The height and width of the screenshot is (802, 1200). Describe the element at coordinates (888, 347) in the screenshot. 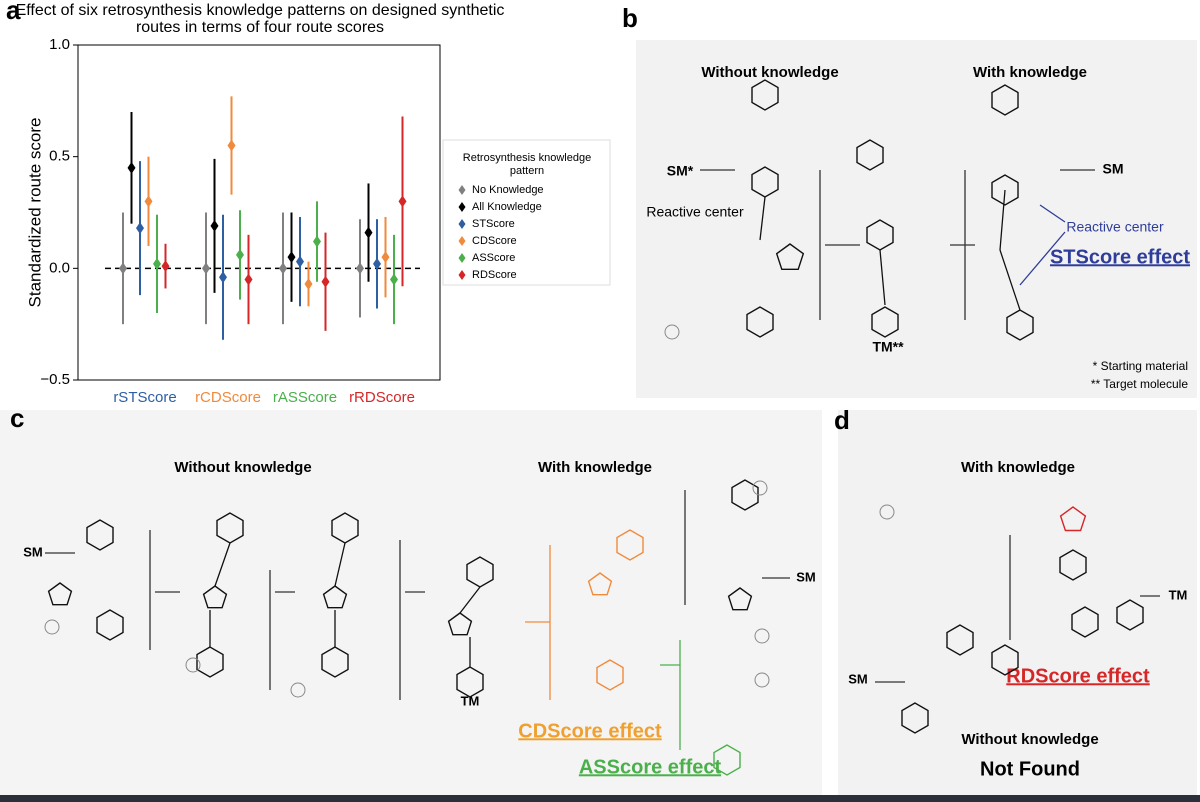

I see `label: TM**` at that location.